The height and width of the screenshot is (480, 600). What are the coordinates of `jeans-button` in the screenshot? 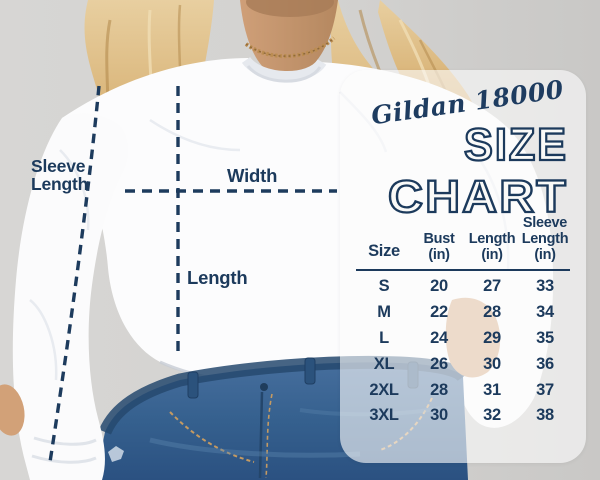 It's located at (264, 387).